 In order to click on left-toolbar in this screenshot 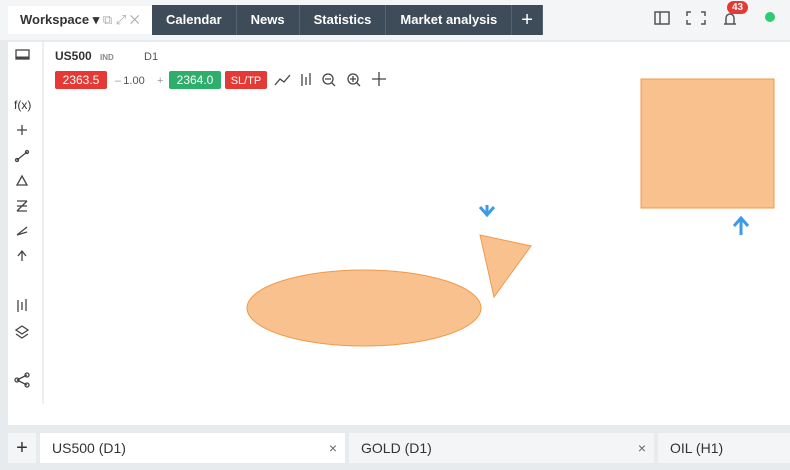, I will do `click(22, 218)`.